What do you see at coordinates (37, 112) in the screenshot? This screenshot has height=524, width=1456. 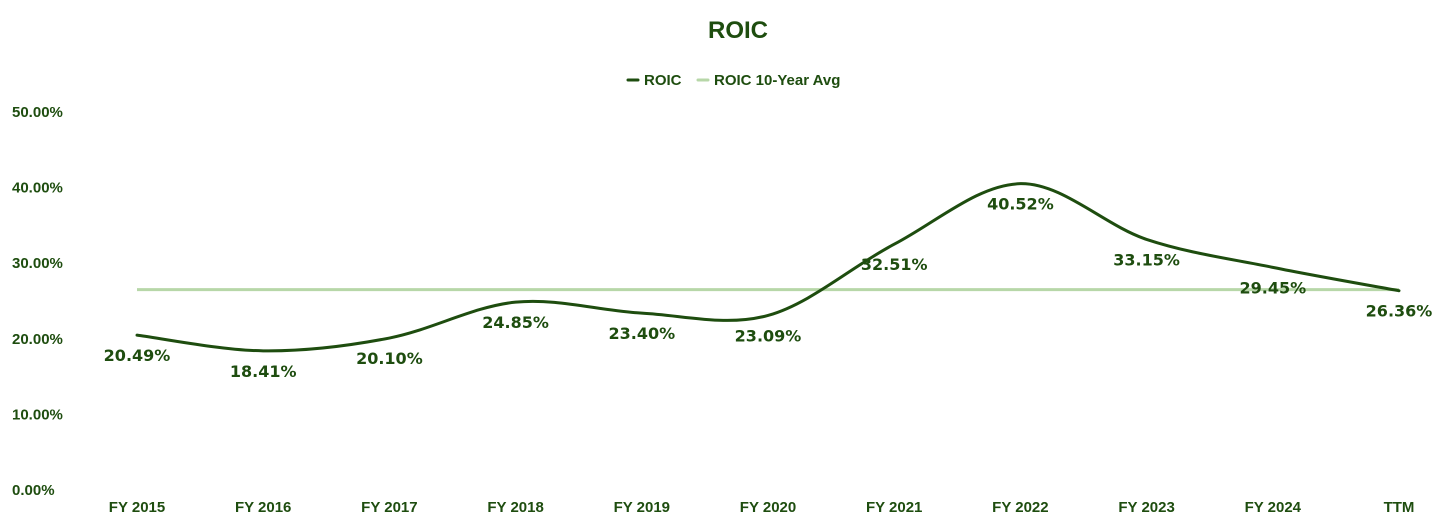 I see `y-tick-label: 50.00%` at bounding box center [37, 112].